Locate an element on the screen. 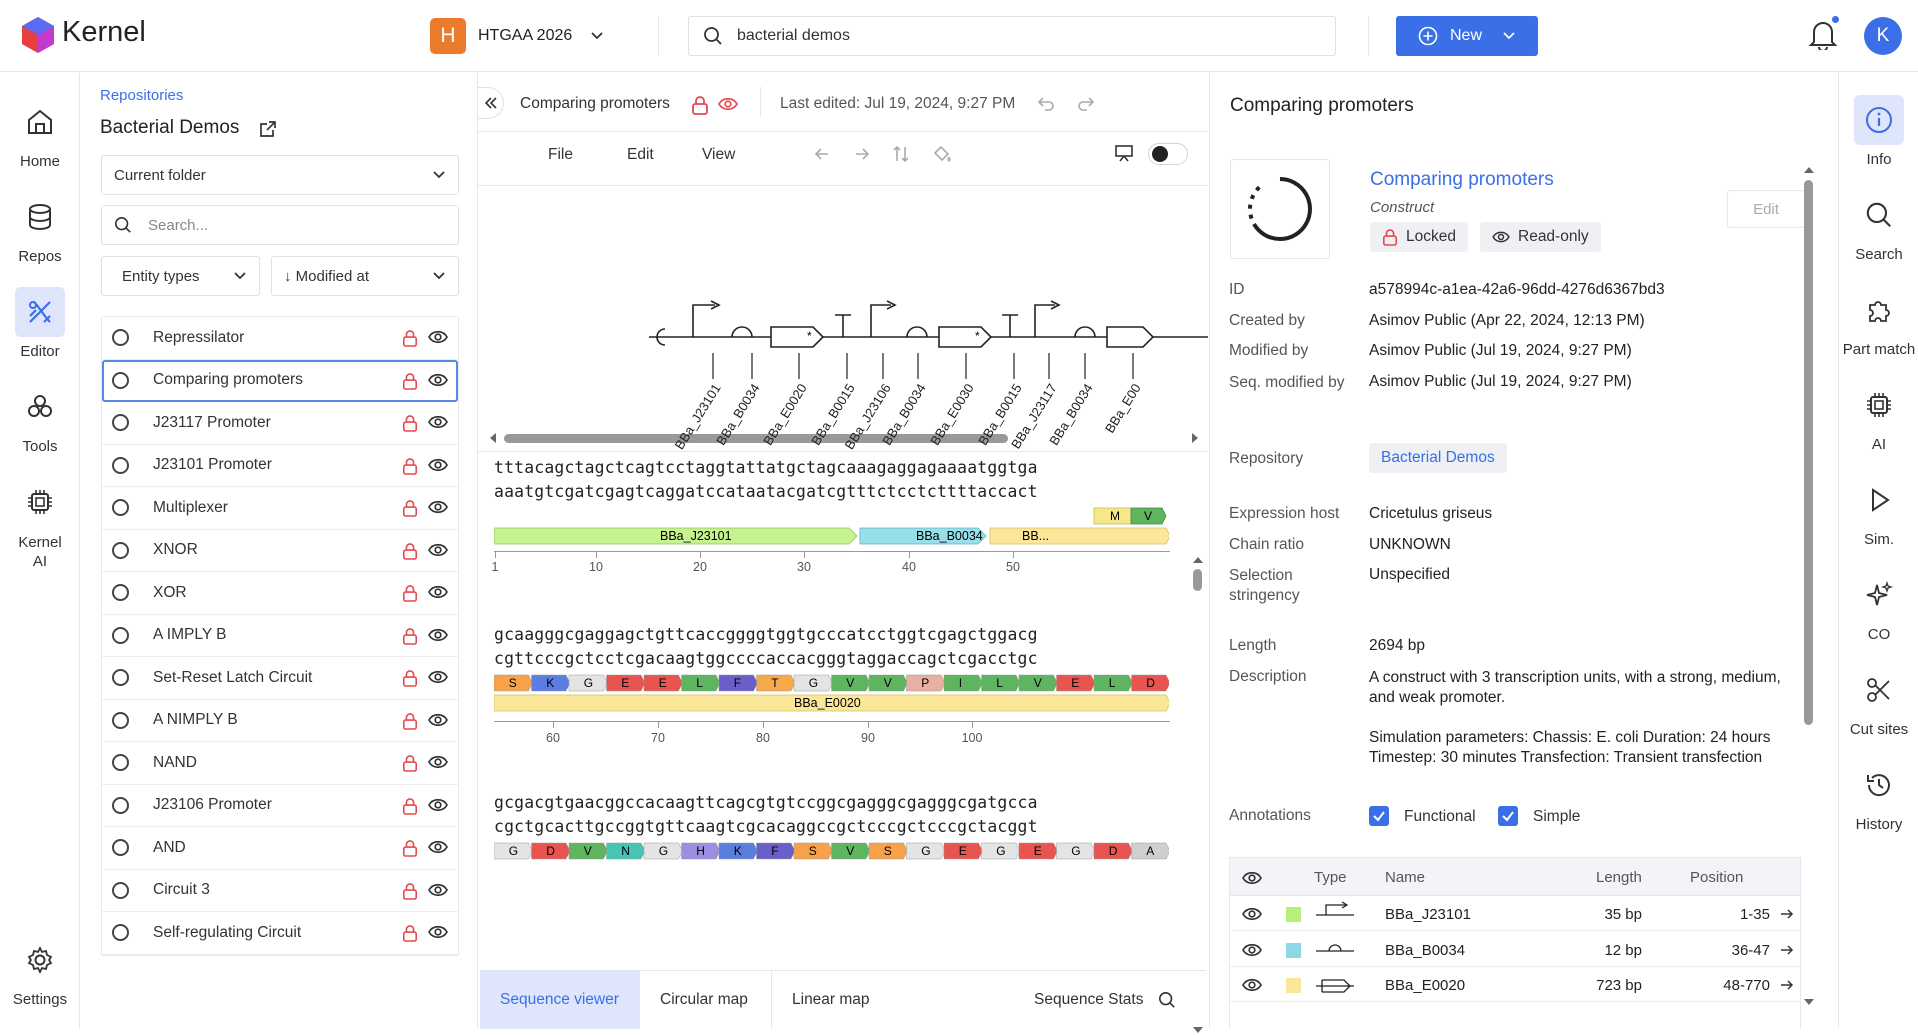 The image size is (1918, 1035). col-position: Position is located at coordinates (1717, 877).